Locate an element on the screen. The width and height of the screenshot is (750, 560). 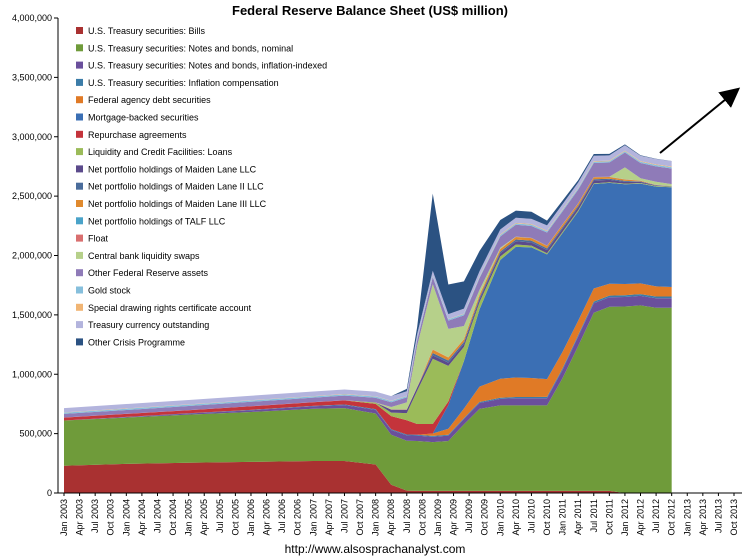
x-tick-label: Apr 2006 is located at coordinates (267, 517).